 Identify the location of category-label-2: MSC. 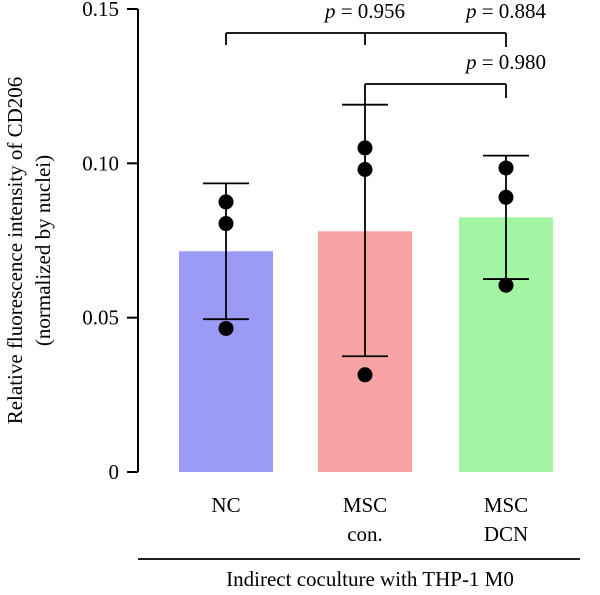
(506, 505).